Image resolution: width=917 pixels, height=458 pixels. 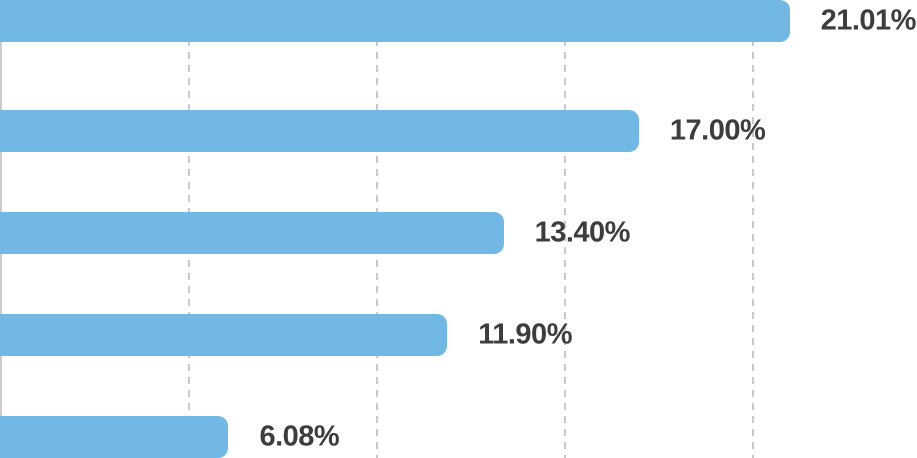 I want to click on bar-row: 13.40%, so click(x=458, y=233).